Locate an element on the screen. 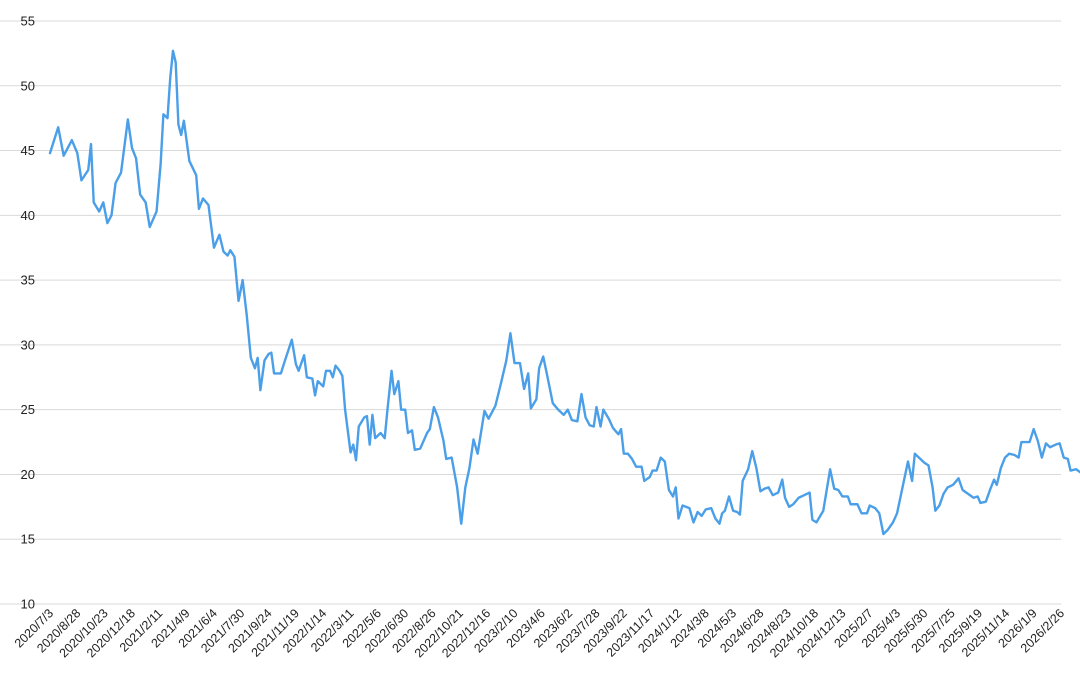 This screenshot has height=676, width=1080. y-tick-label: 15 is located at coordinates (28, 539).